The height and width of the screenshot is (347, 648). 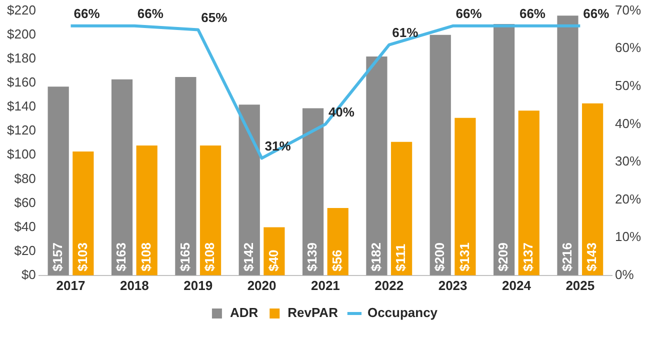 What do you see at coordinates (528, 257) in the screenshot?
I see `data-label: $137` at bounding box center [528, 257].